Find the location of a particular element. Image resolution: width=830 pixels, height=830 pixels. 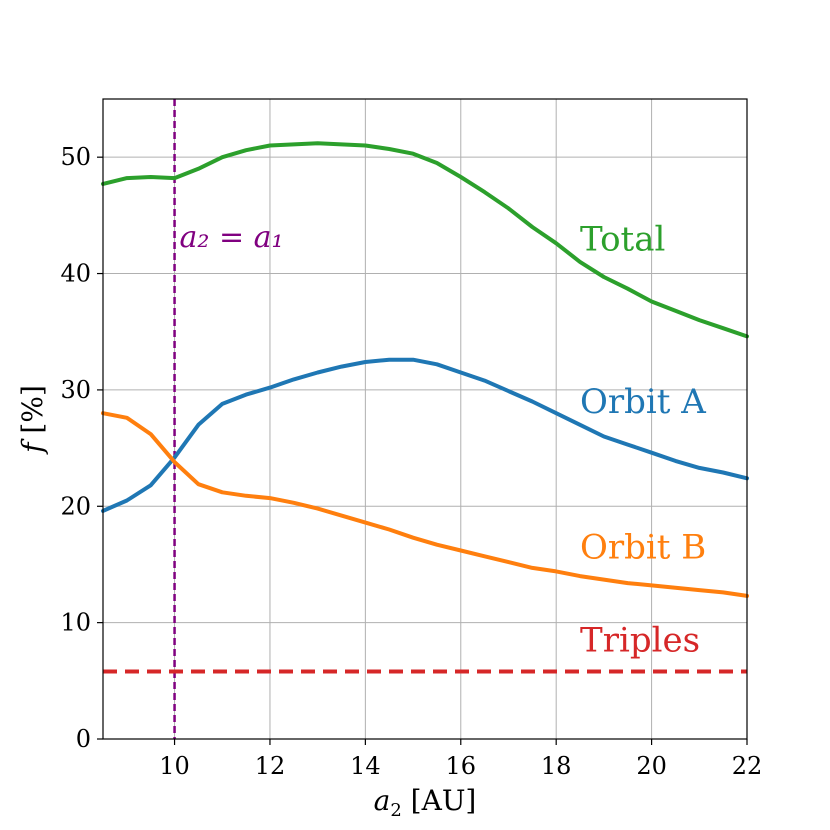

x-tick-label: 22 is located at coordinates (747, 766).